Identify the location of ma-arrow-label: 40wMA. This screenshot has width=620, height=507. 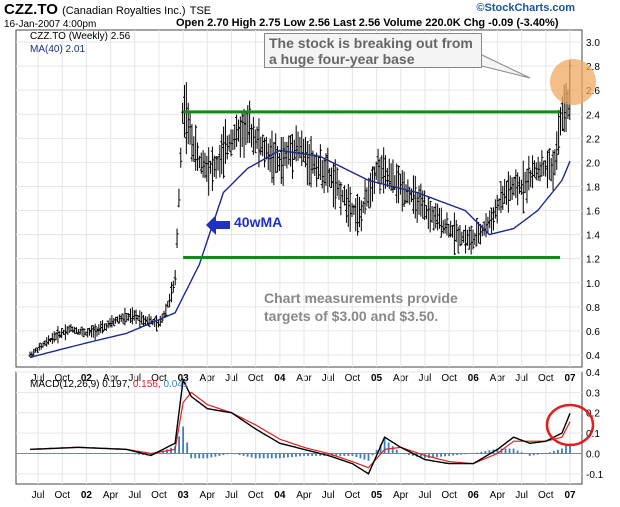
(258, 222).